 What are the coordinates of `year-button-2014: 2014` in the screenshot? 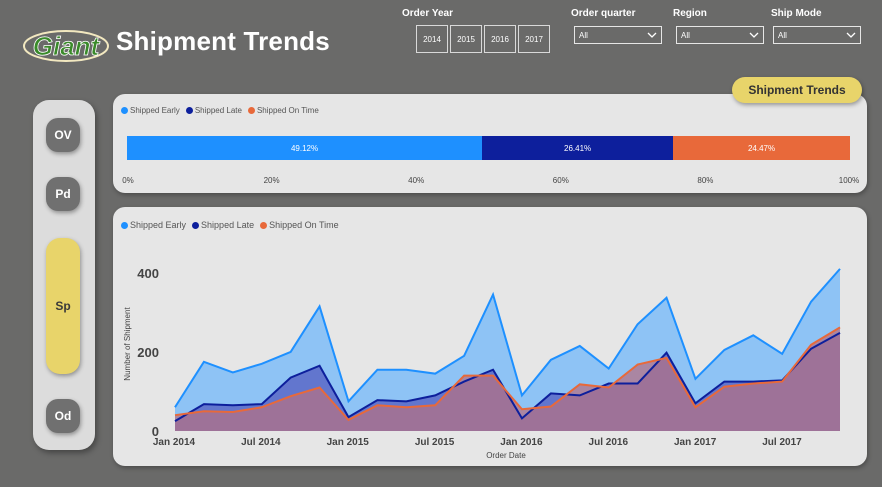 It's located at (432, 39).